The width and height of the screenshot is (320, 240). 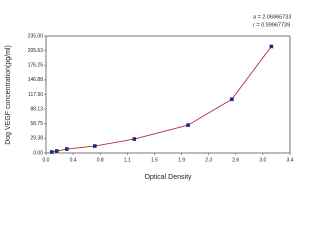 What do you see at coordinates (36, 36) in the screenshot?
I see `y-tick-label: 235.00` at bounding box center [36, 36].